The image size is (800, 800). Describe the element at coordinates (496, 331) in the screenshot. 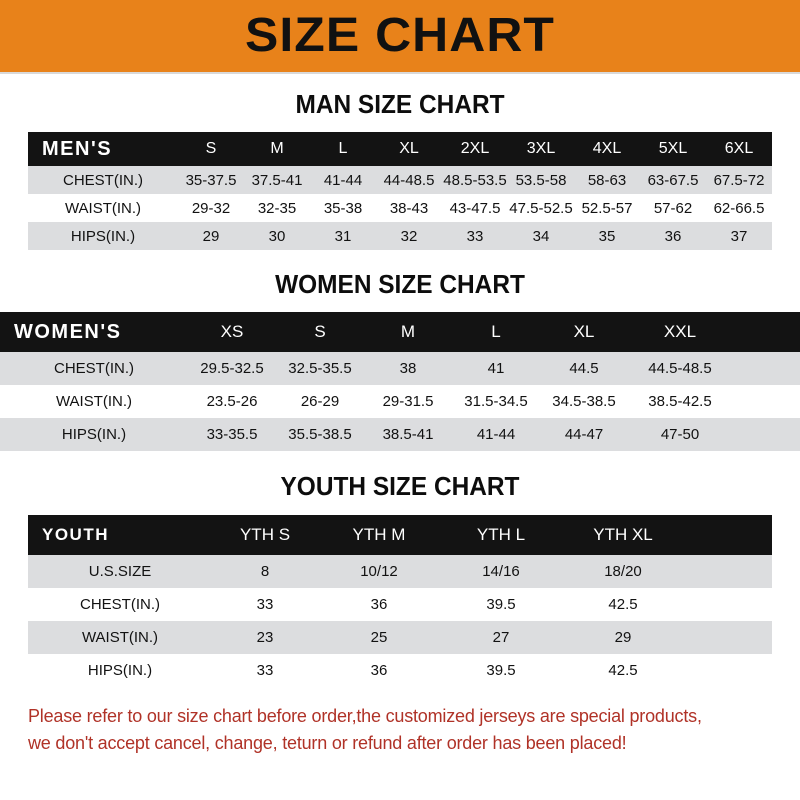

I see `women-size-header-l: L` at that location.